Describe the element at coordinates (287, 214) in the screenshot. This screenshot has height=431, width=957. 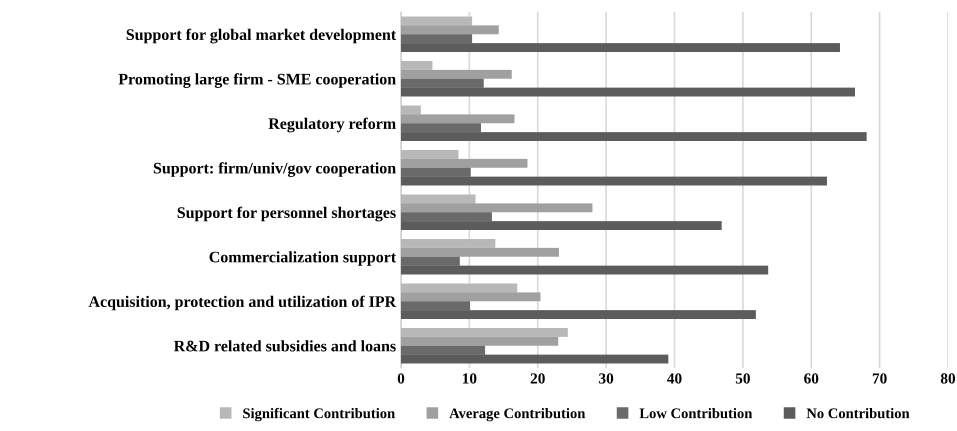
I see `y-tick-label: Support for personnel shortages` at that location.